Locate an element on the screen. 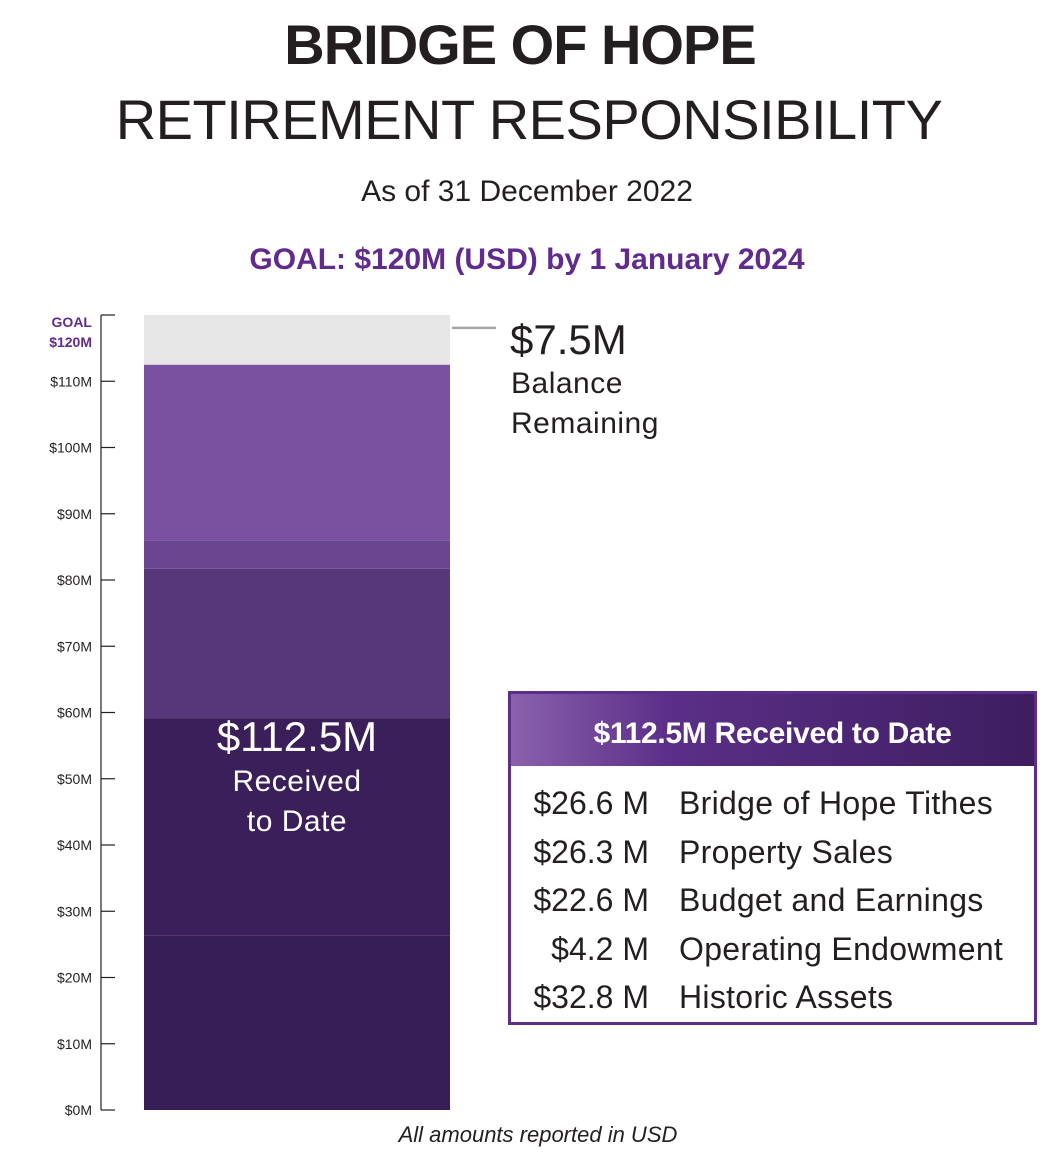  y-tick-label: $90M is located at coordinates (74, 514).